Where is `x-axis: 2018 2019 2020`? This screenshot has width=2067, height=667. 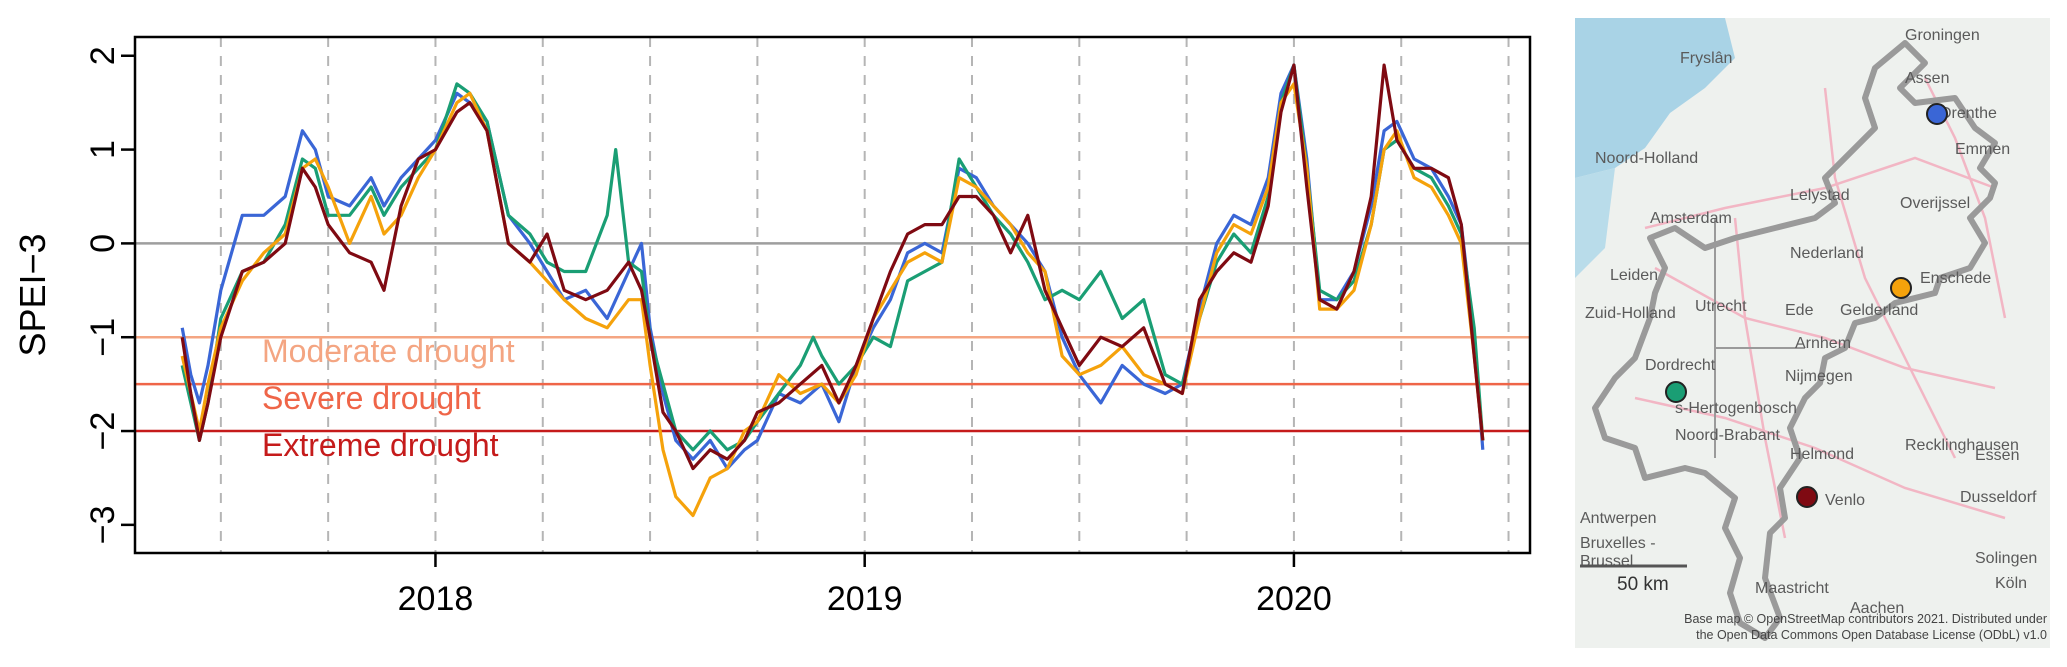 x-axis: 2018 2019 2020 is located at coordinates (865, 585).